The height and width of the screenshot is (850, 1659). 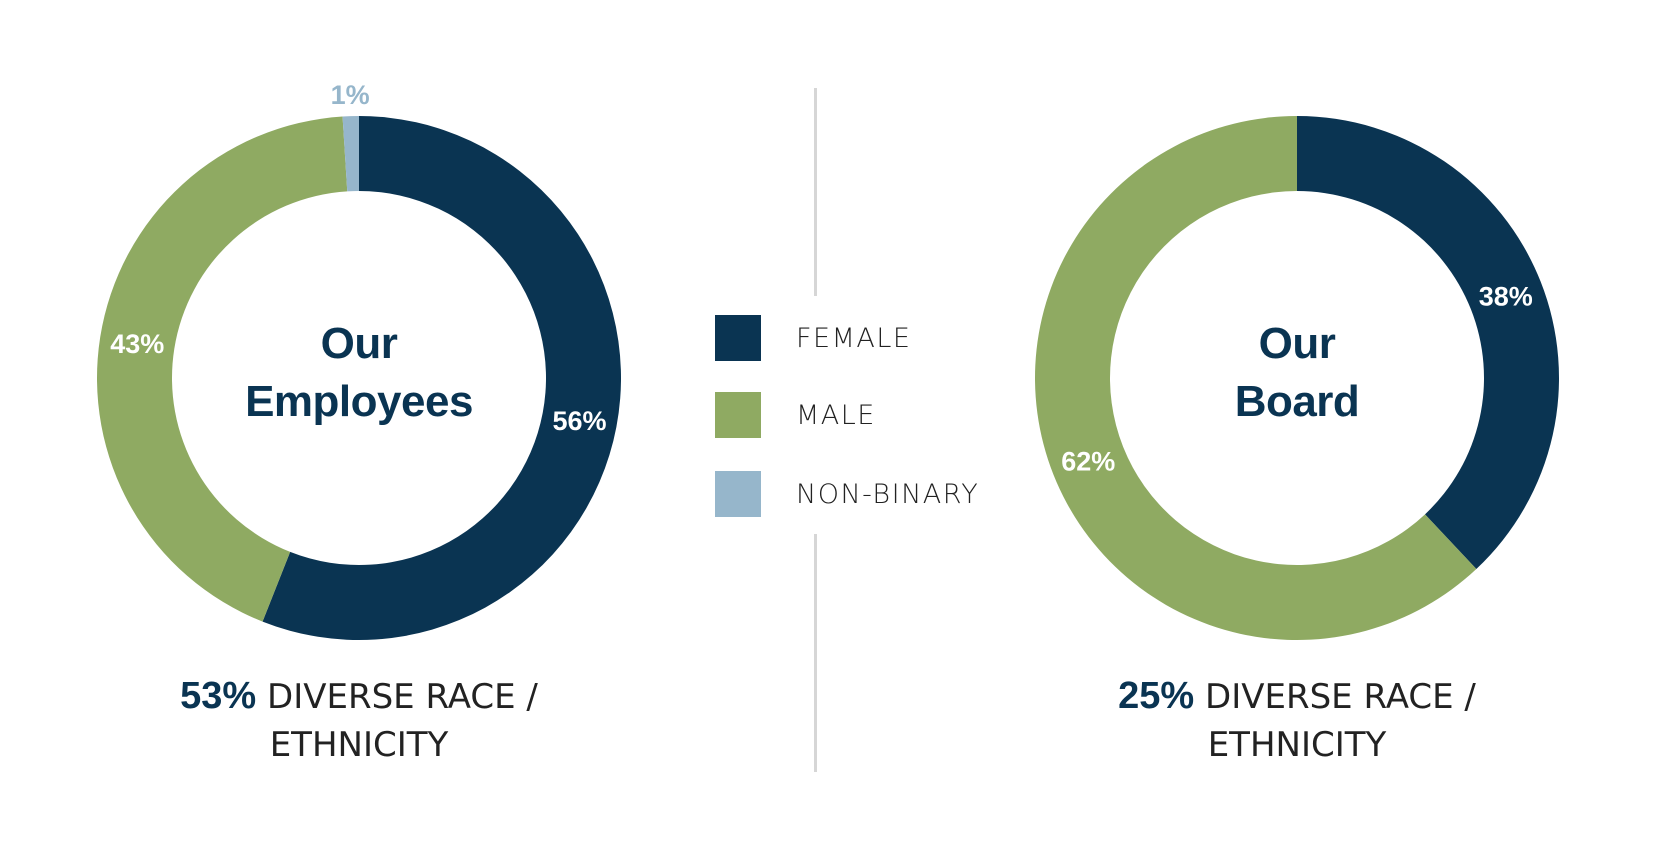 I want to click on title-line: Board, so click(x=1297, y=401).